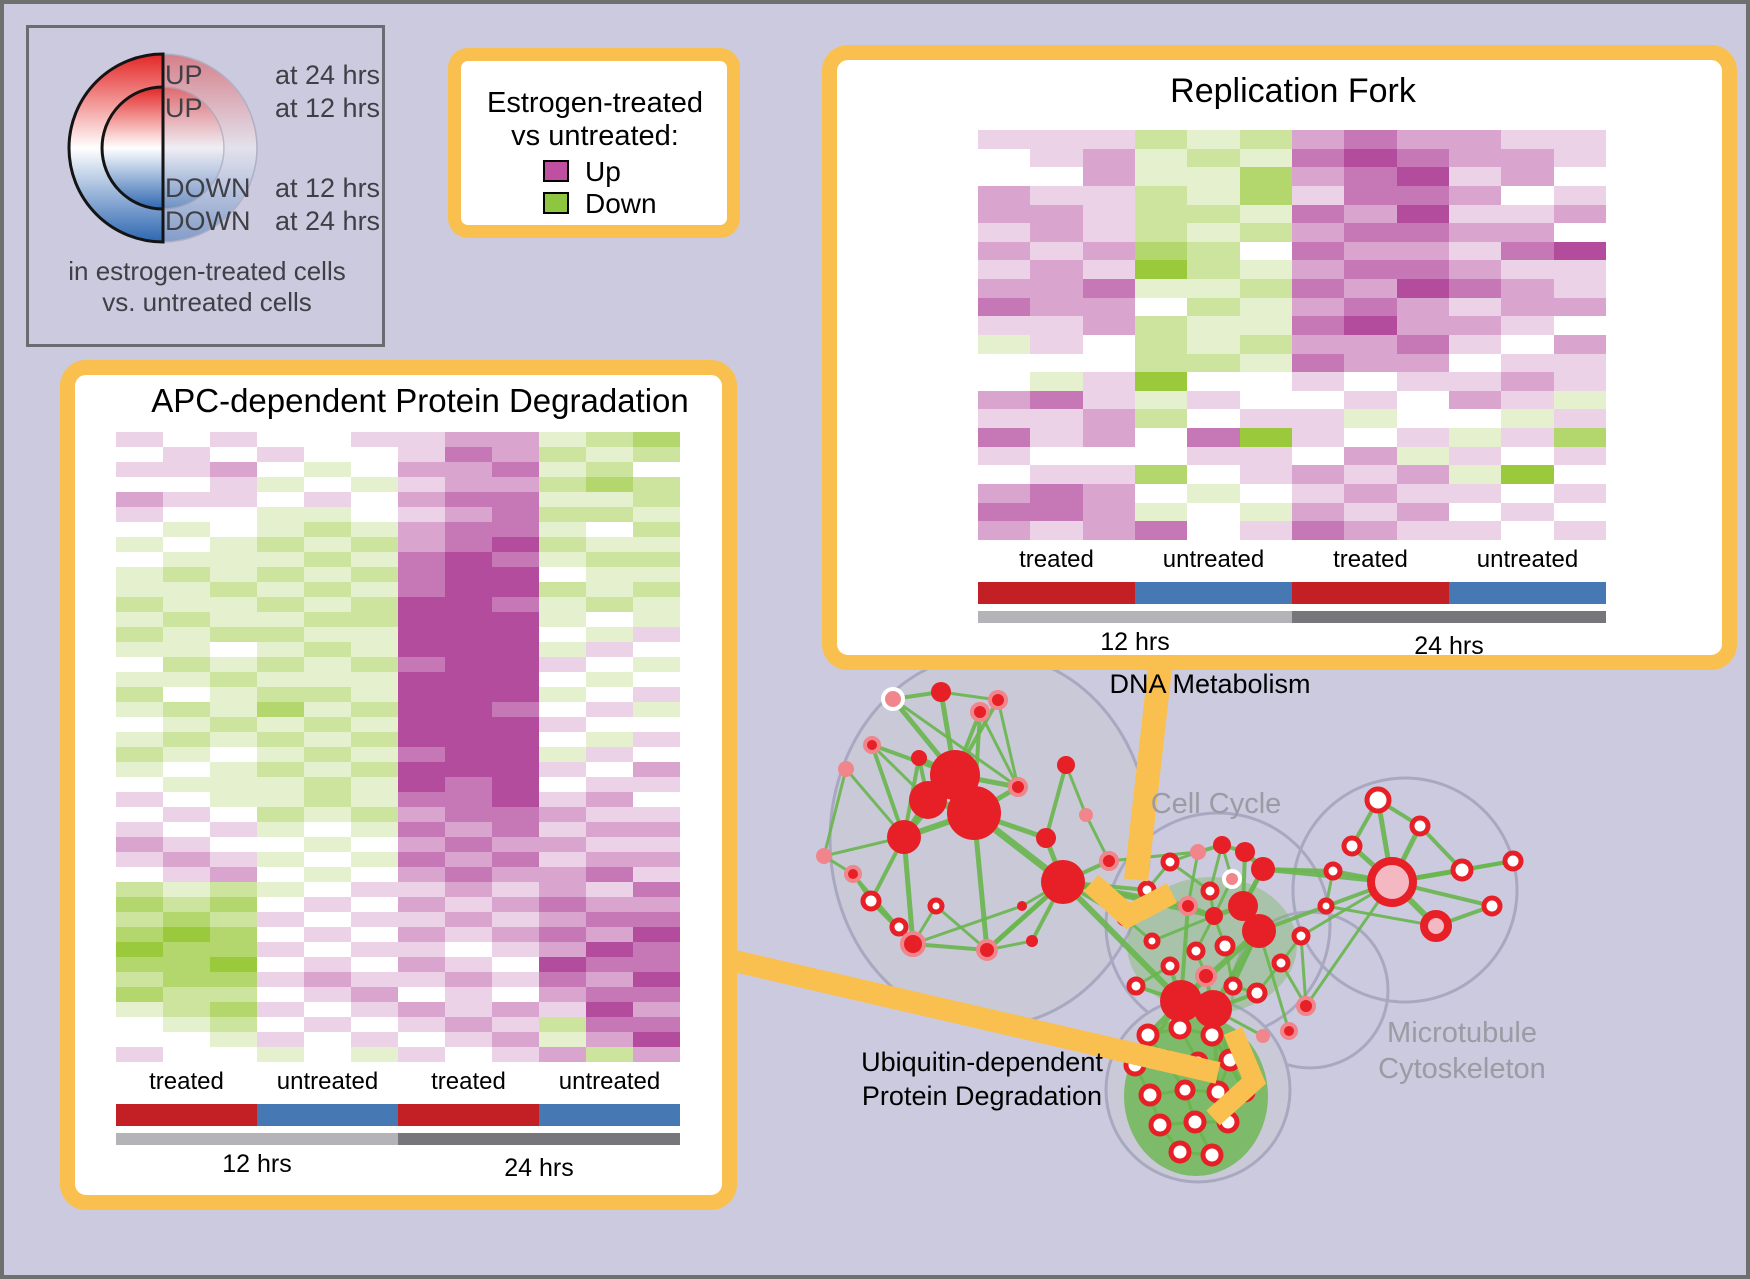 This screenshot has height=1279, width=1750. What do you see at coordinates (468, 1081) in the screenshot?
I see `condition-label: treated` at bounding box center [468, 1081].